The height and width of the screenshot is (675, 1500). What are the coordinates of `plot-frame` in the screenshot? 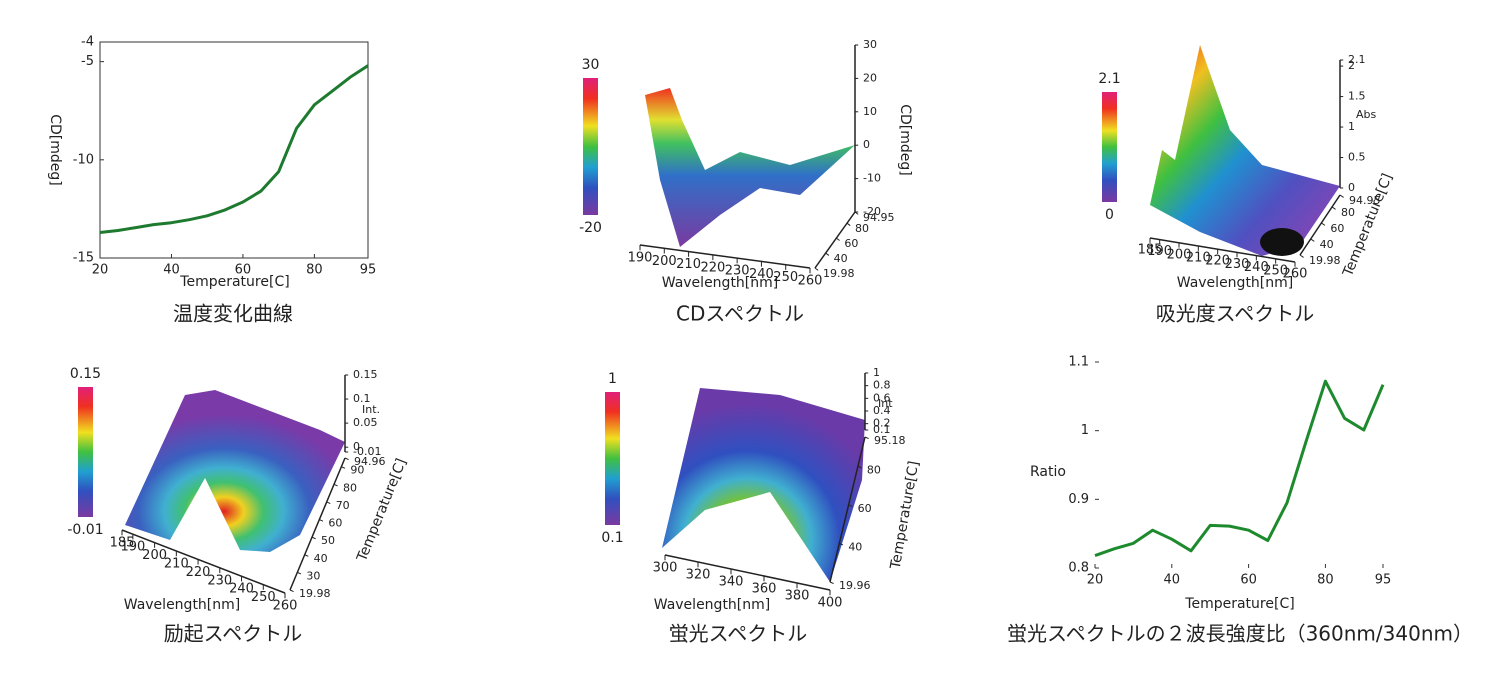 It's located at (234, 150).